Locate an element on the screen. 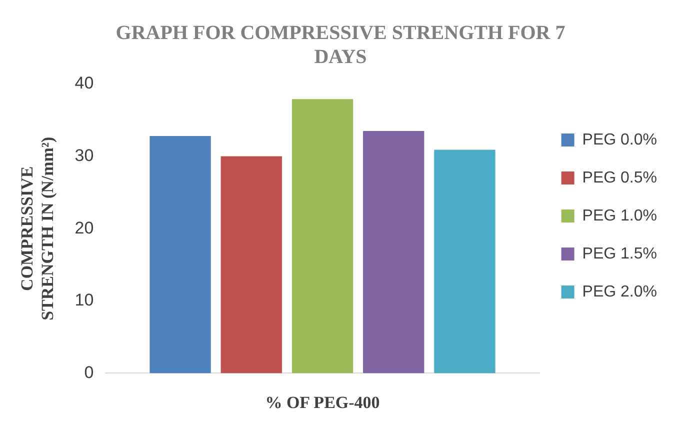  legend-label: PEG 0.5% is located at coordinates (619, 177).